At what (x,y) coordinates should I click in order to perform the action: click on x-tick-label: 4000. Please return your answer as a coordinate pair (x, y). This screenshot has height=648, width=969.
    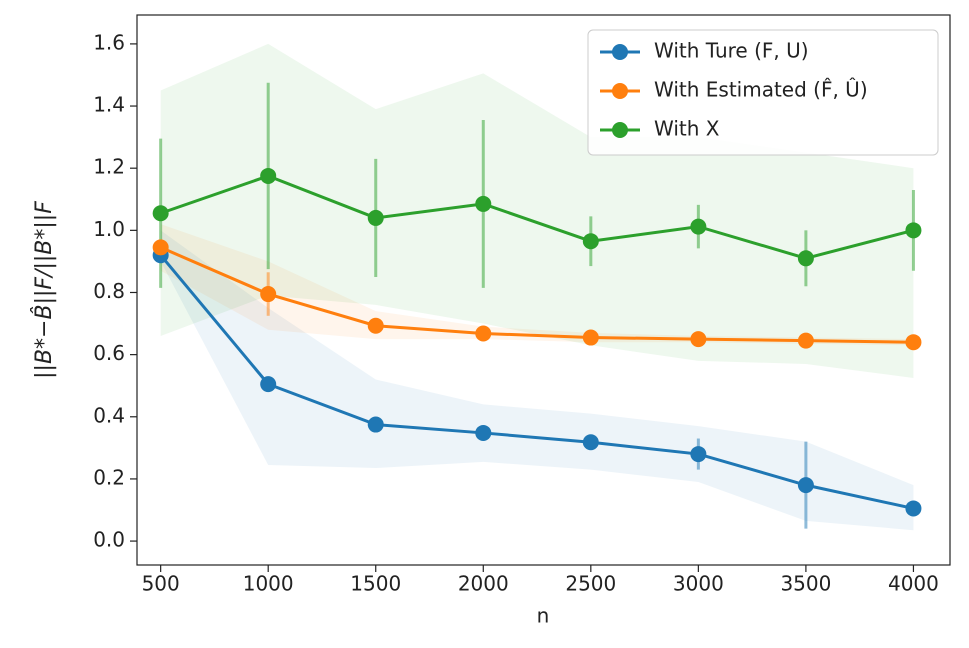
    Looking at the image, I should click on (913, 584).